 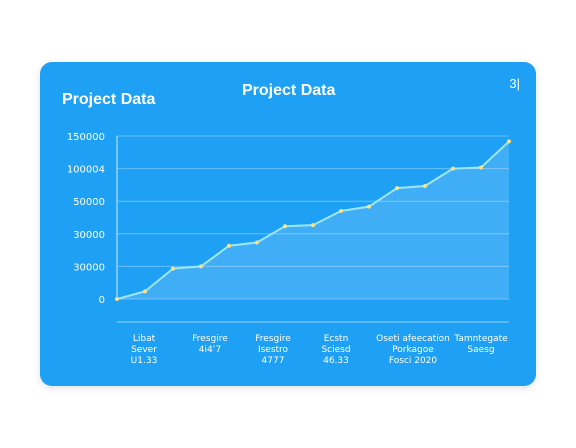 What do you see at coordinates (144, 361) in the screenshot?
I see `x-tick-label: U1.33` at bounding box center [144, 361].